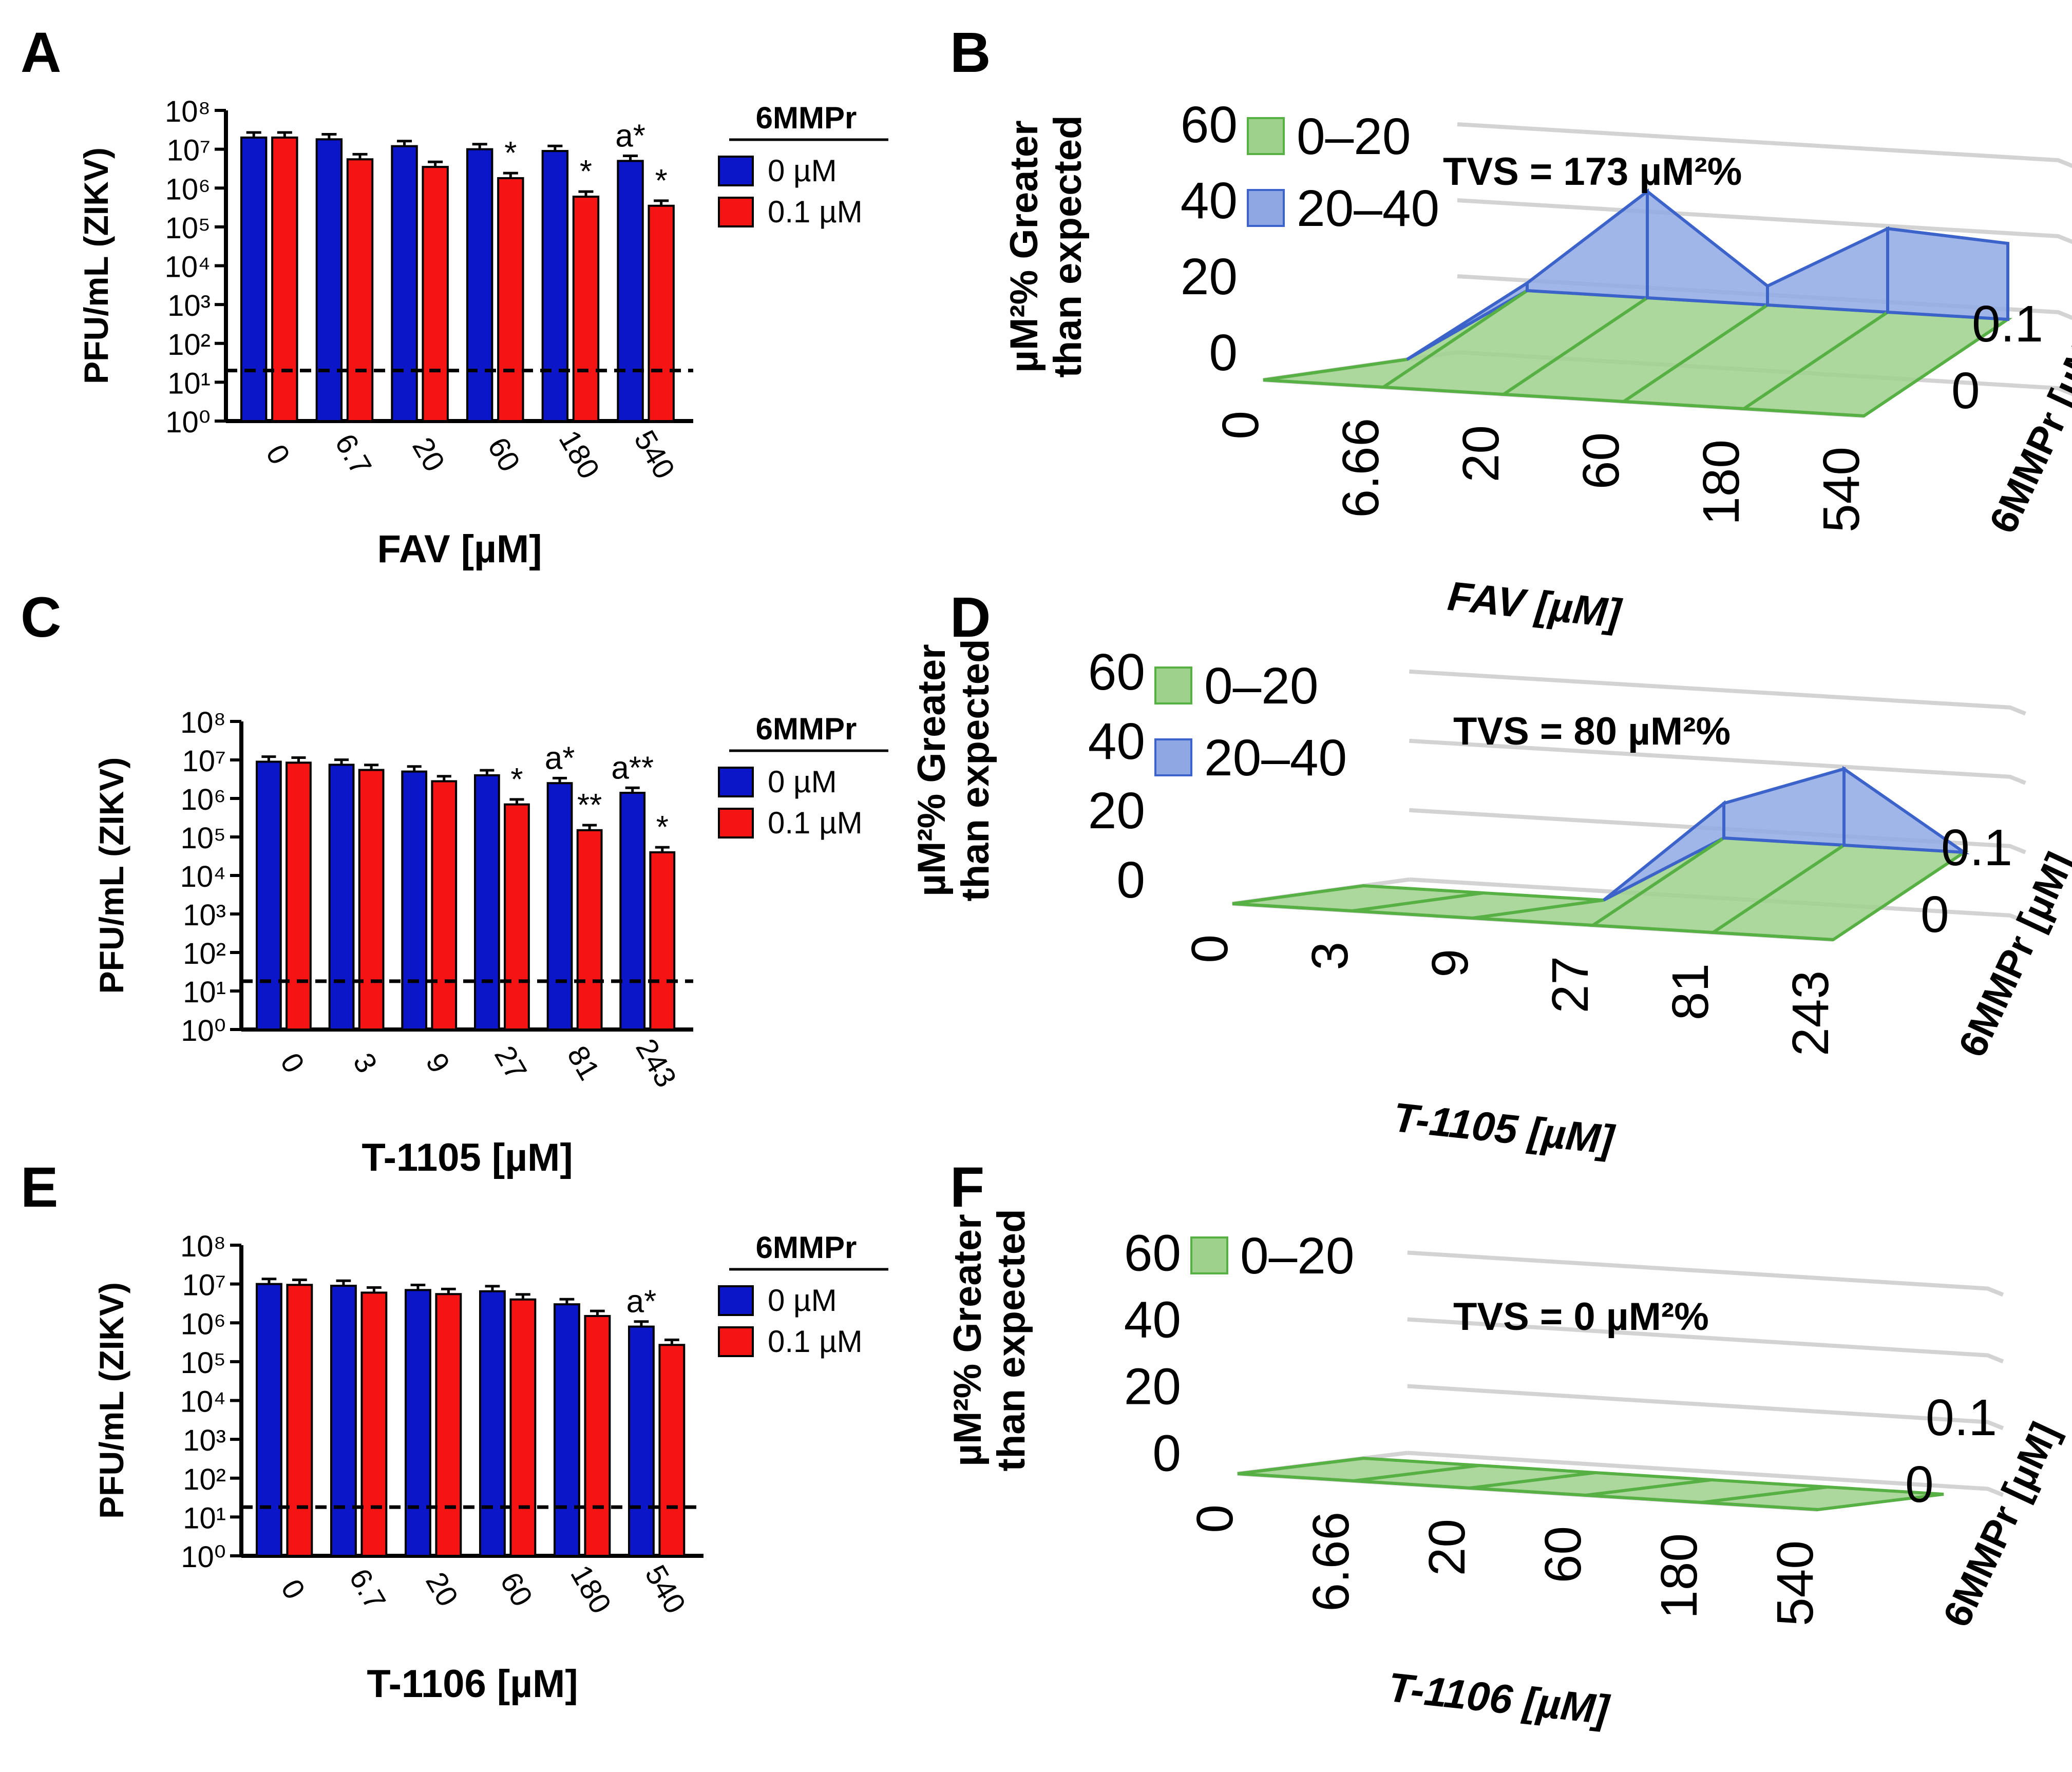 Image resolution: width=2072 pixels, height=1772 pixels. I want to click on x-axis-label: T-1106 [µM], so click(472, 1684).